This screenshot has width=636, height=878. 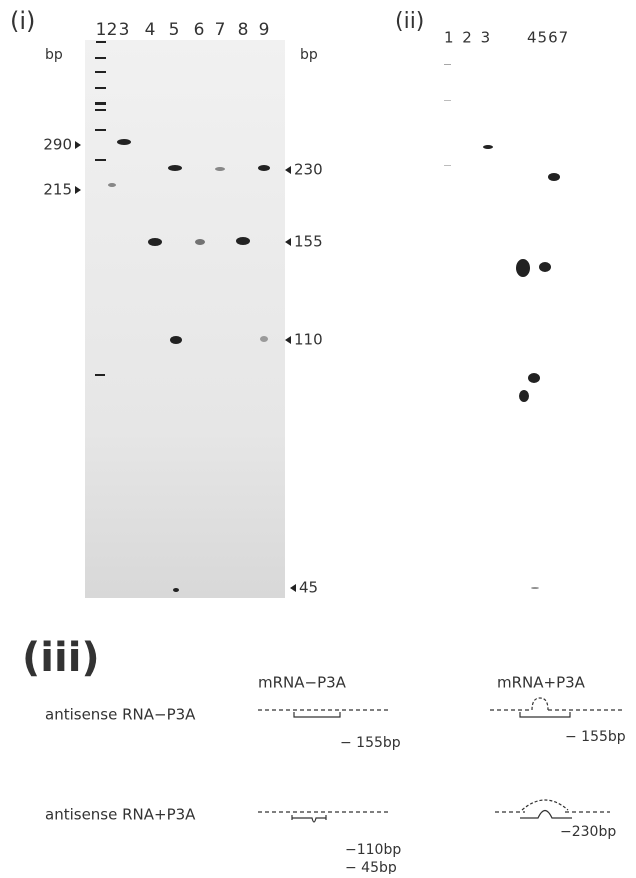 What do you see at coordinates (150, 30) in the screenshot?
I see `lane-label: 4` at bounding box center [150, 30].